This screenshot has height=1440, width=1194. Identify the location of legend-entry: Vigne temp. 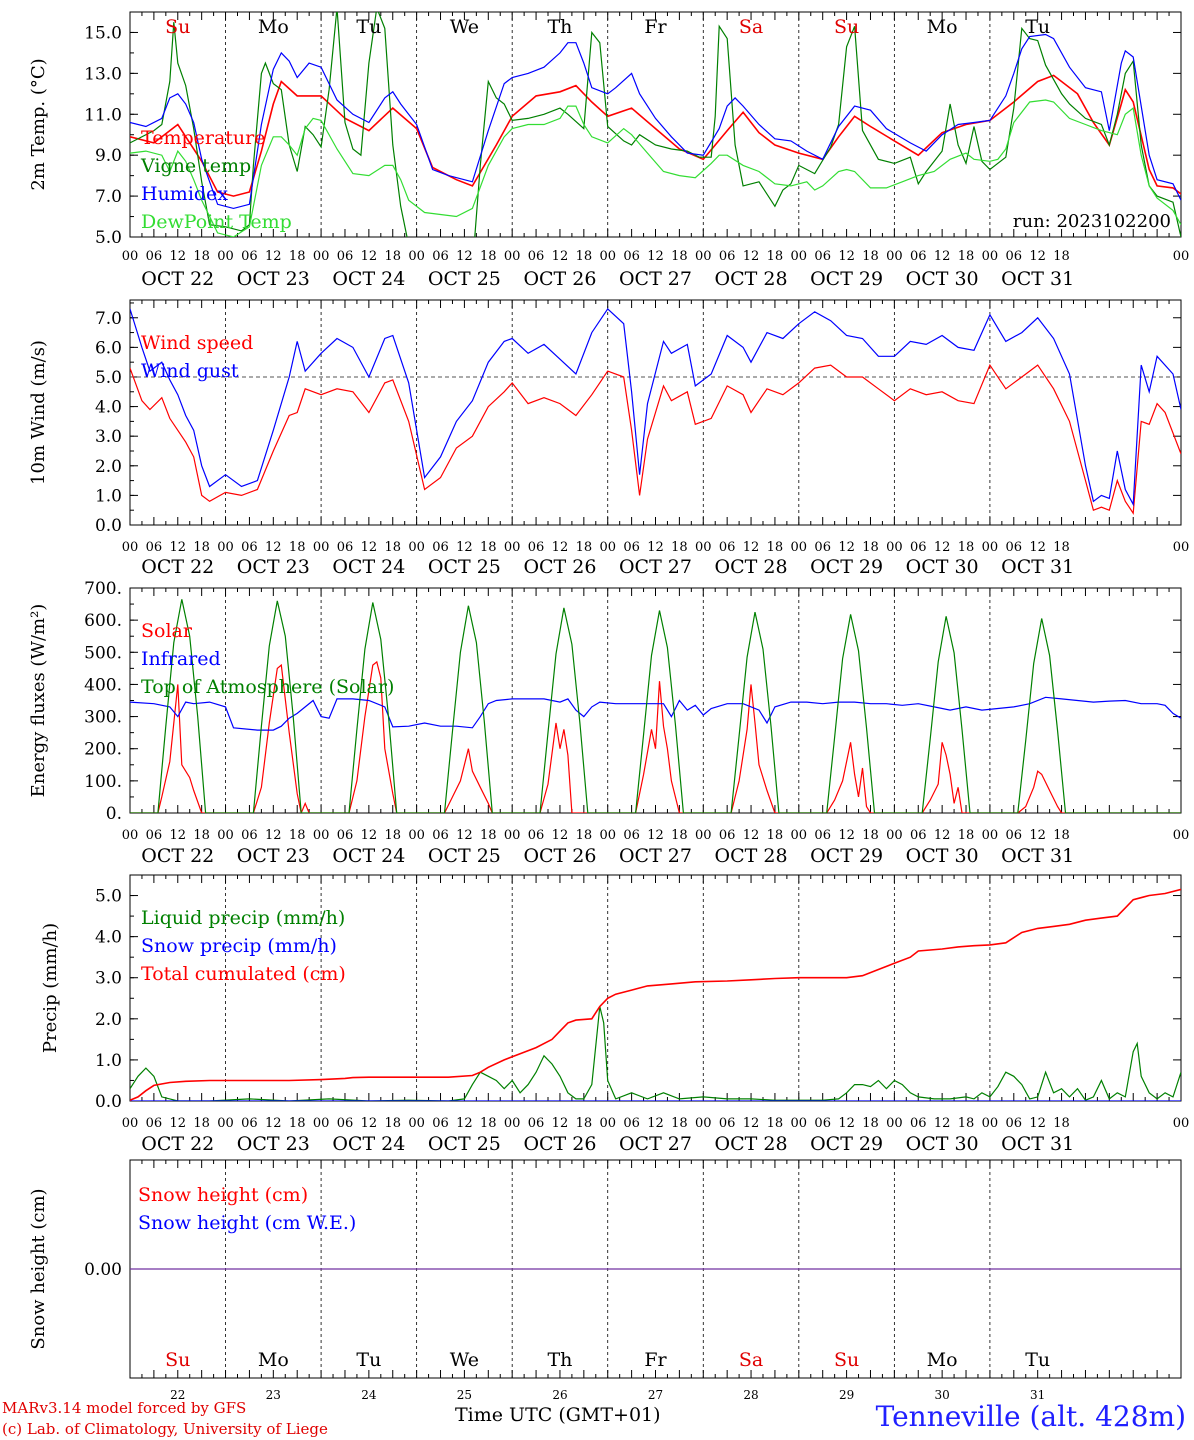
(195, 166).